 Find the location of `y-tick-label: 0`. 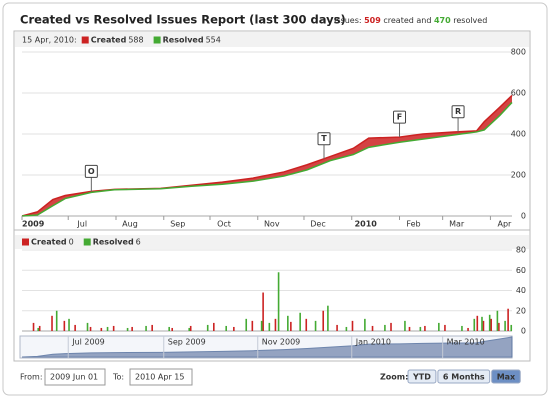

y-tick-label: 0 is located at coordinates (523, 331).